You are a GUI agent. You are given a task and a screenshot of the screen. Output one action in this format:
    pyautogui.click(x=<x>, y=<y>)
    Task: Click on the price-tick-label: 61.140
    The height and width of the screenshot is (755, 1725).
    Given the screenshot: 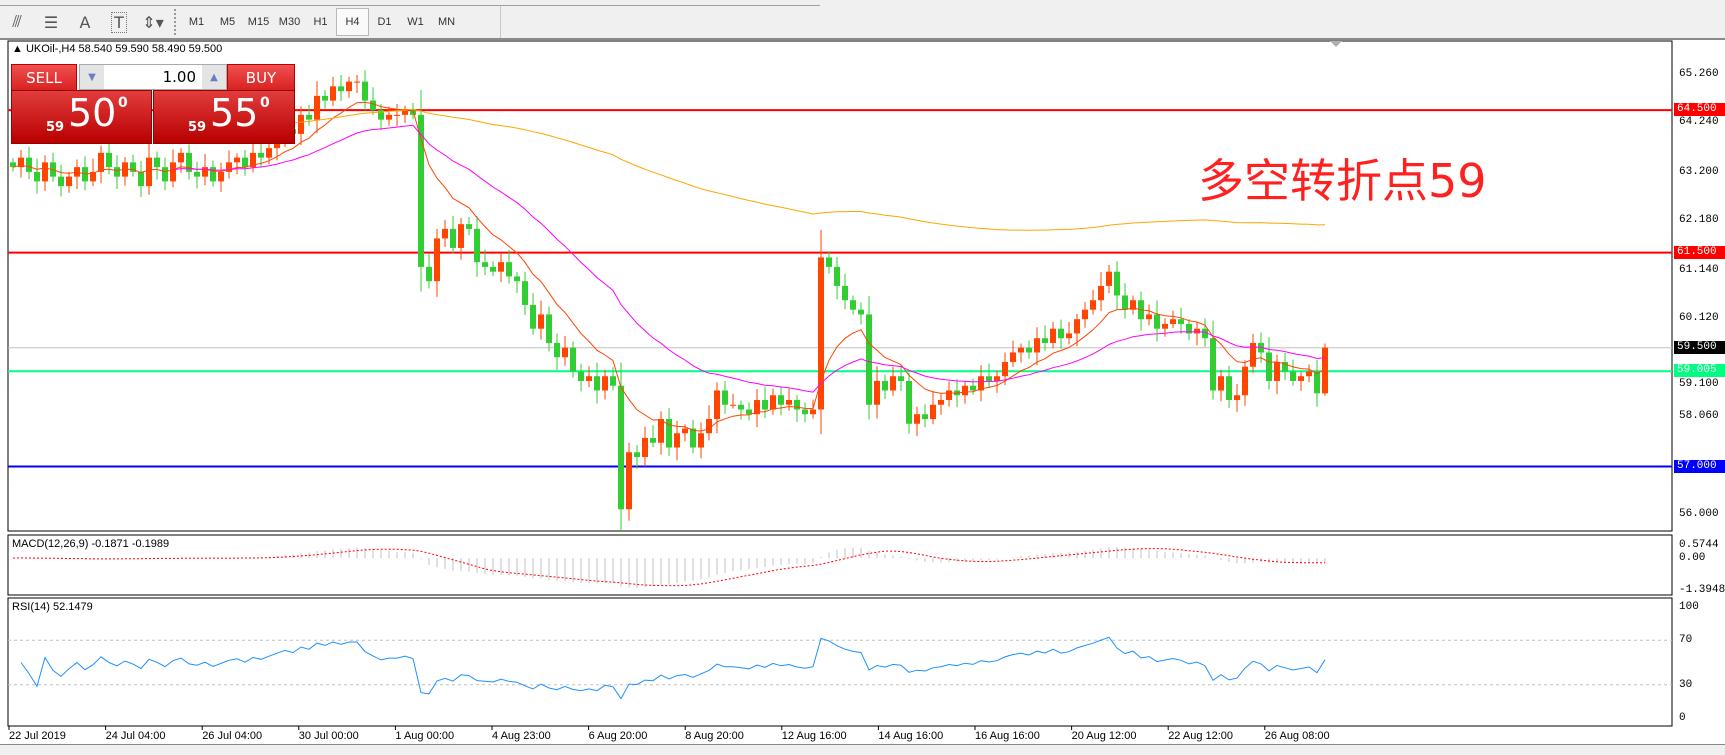 What is the action you would take?
    pyautogui.click(x=1699, y=269)
    